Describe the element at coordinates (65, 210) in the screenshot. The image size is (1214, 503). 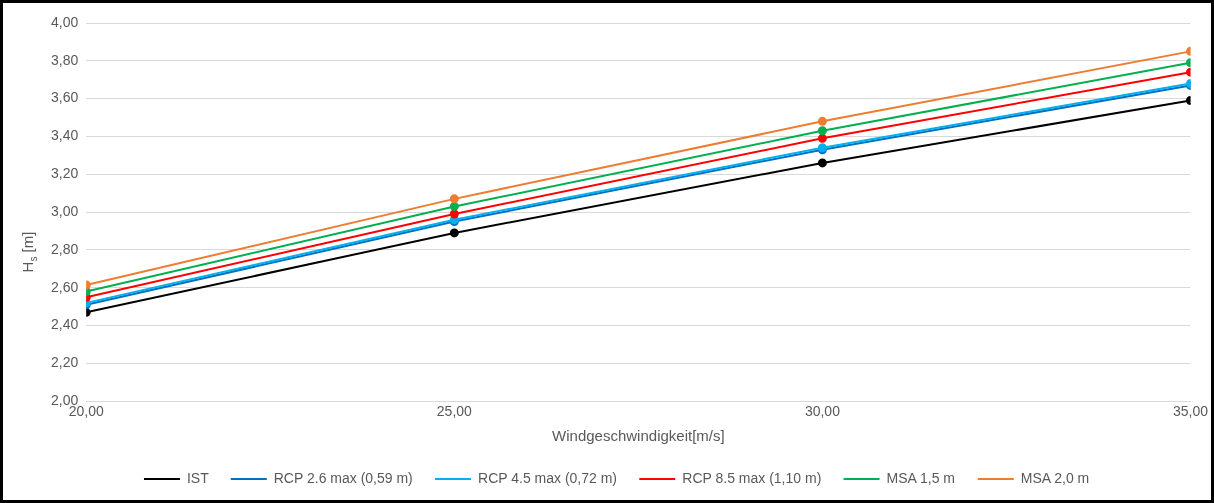
I see `y-tick-label: 3,00` at that location.